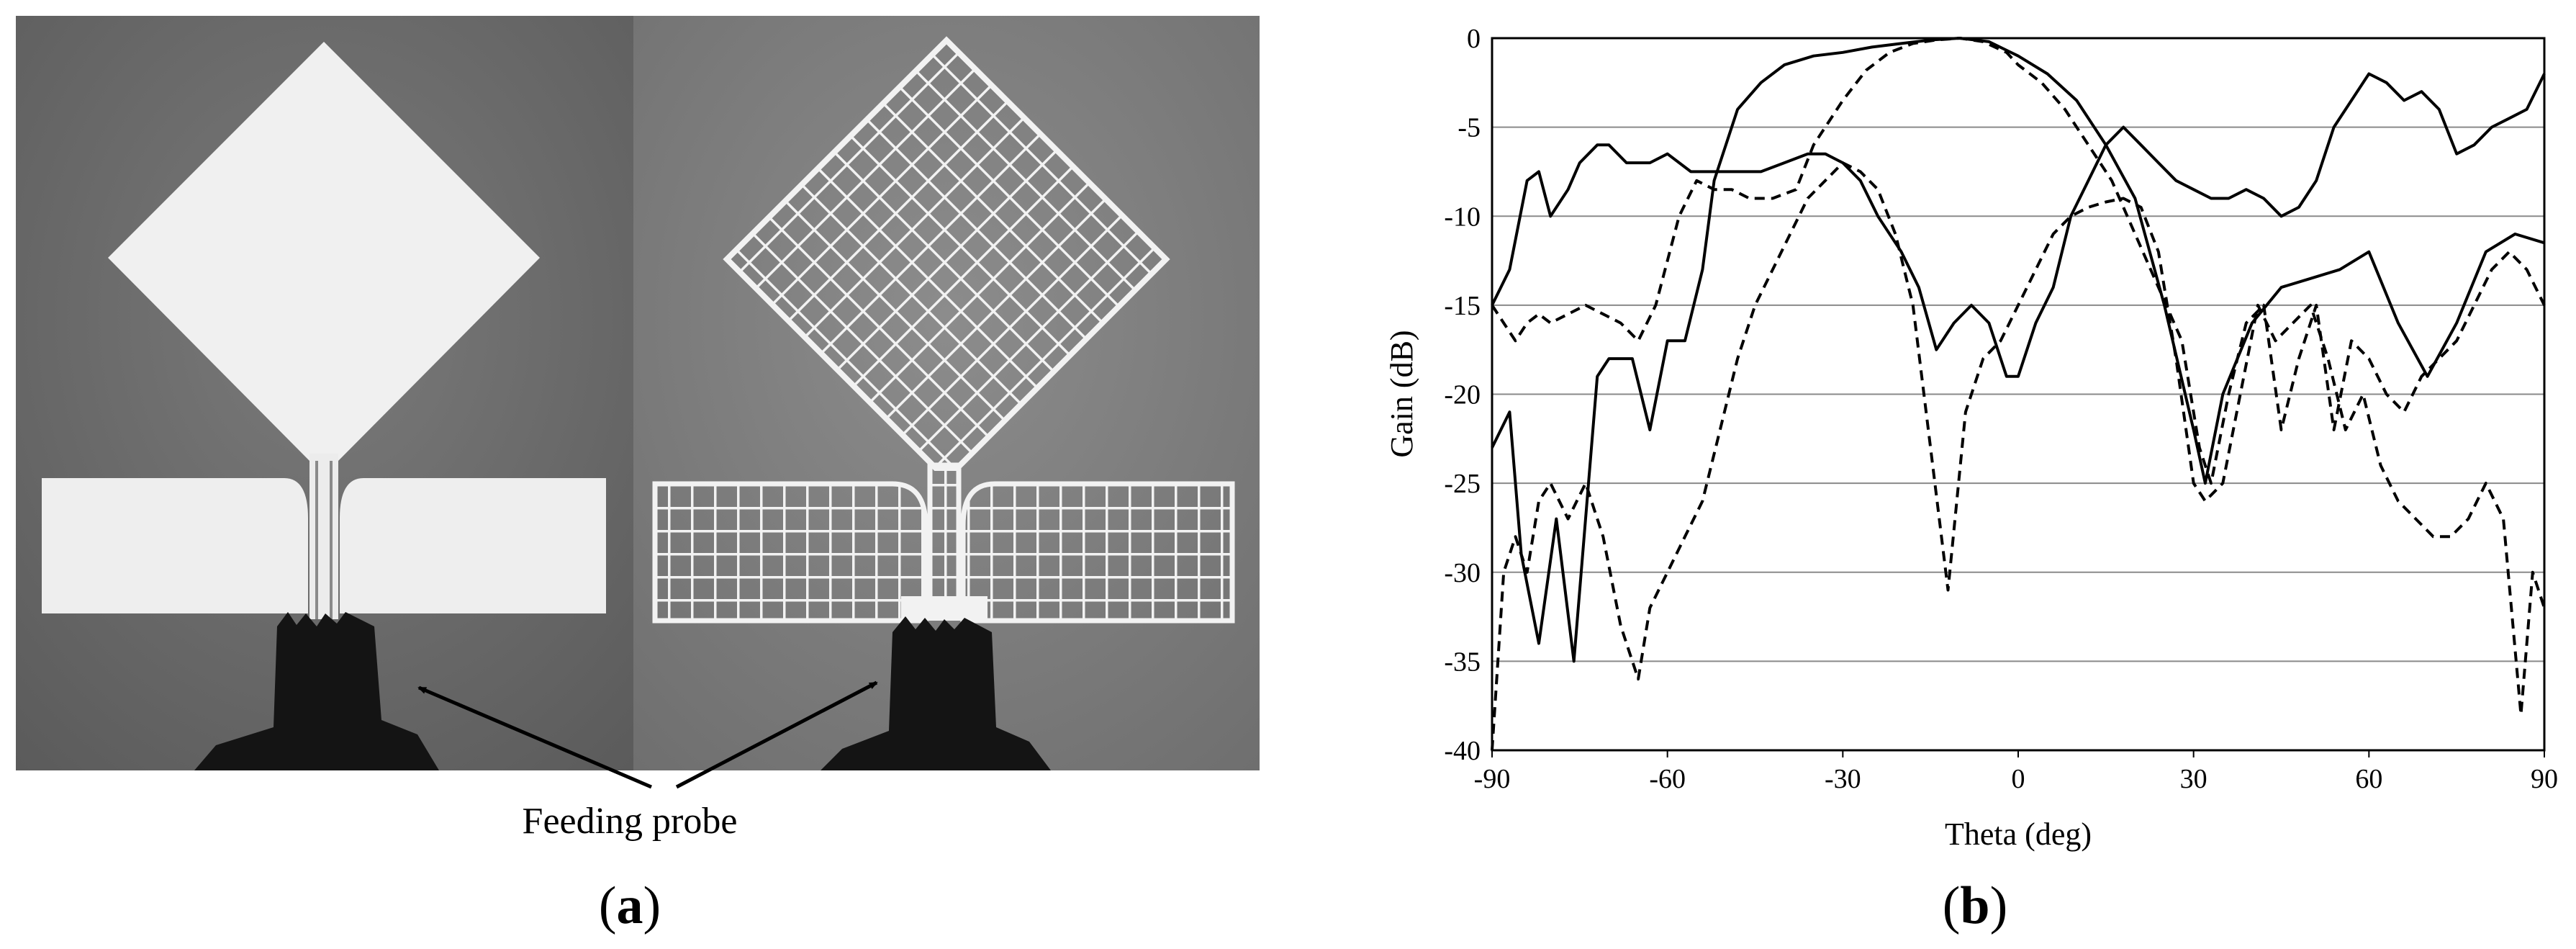 Image resolution: width=2576 pixels, height=949 pixels. Describe the element at coordinates (1492, 779) in the screenshot. I see `x-tick-label: -90` at that location.